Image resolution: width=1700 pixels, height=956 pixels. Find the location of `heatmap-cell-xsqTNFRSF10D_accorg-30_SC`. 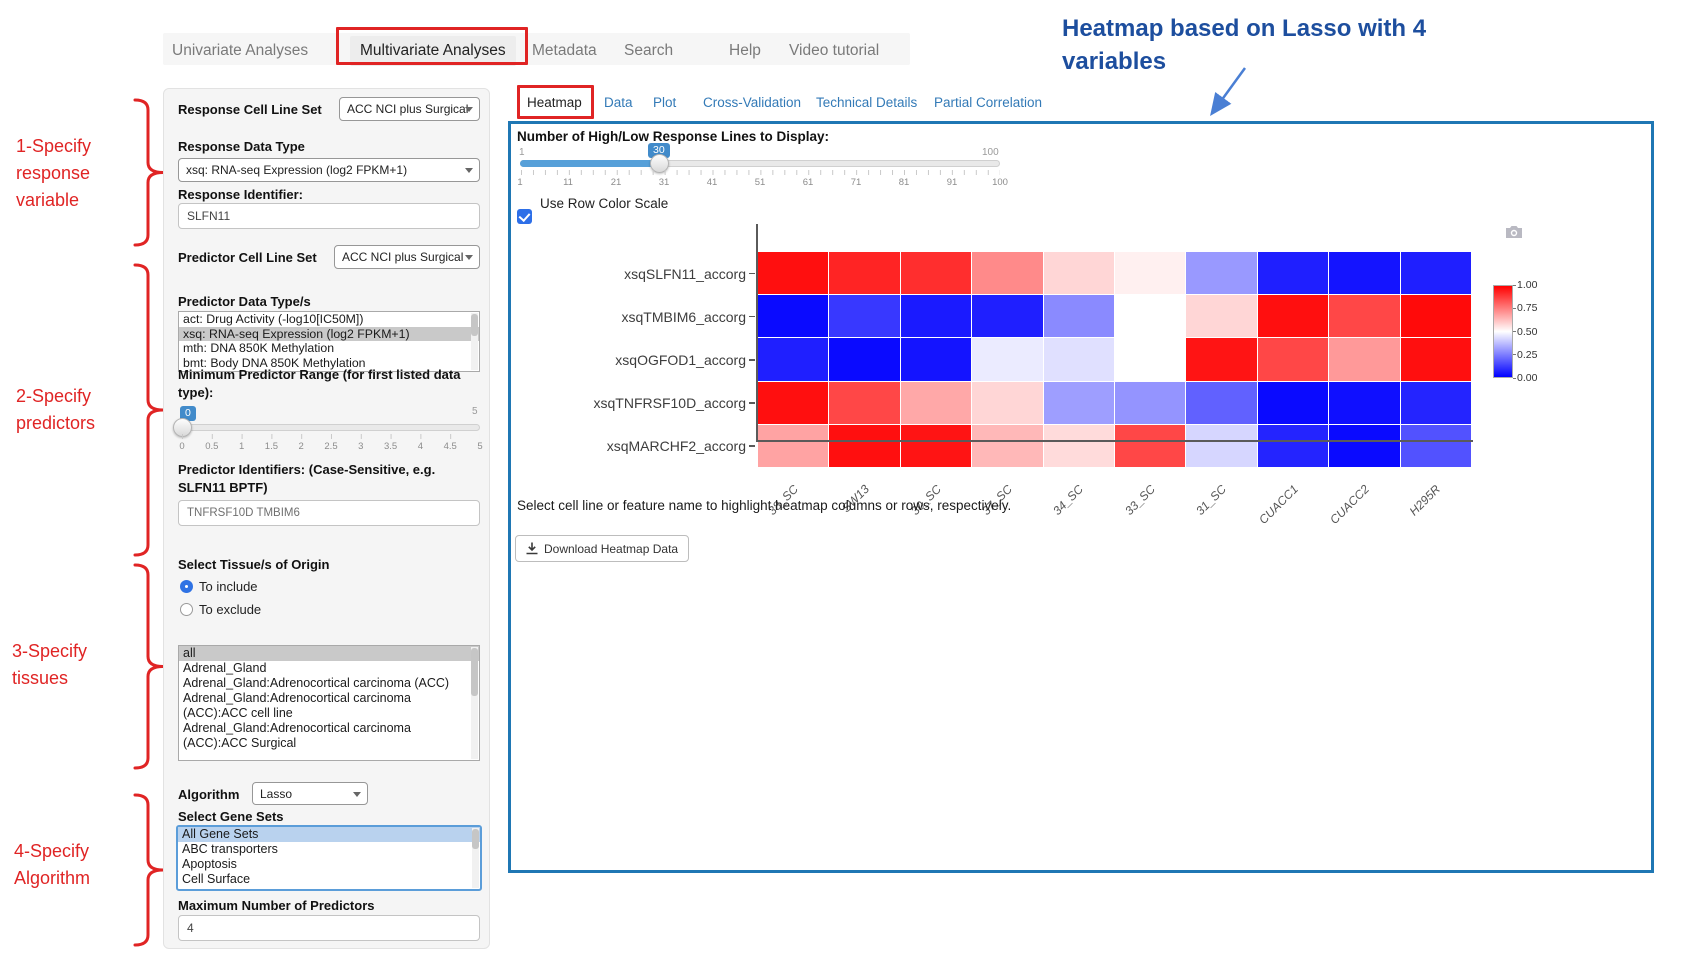

heatmap-cell-xsqTNFRSF10D_accorg-30_SC is located at coordinates (936, 402).